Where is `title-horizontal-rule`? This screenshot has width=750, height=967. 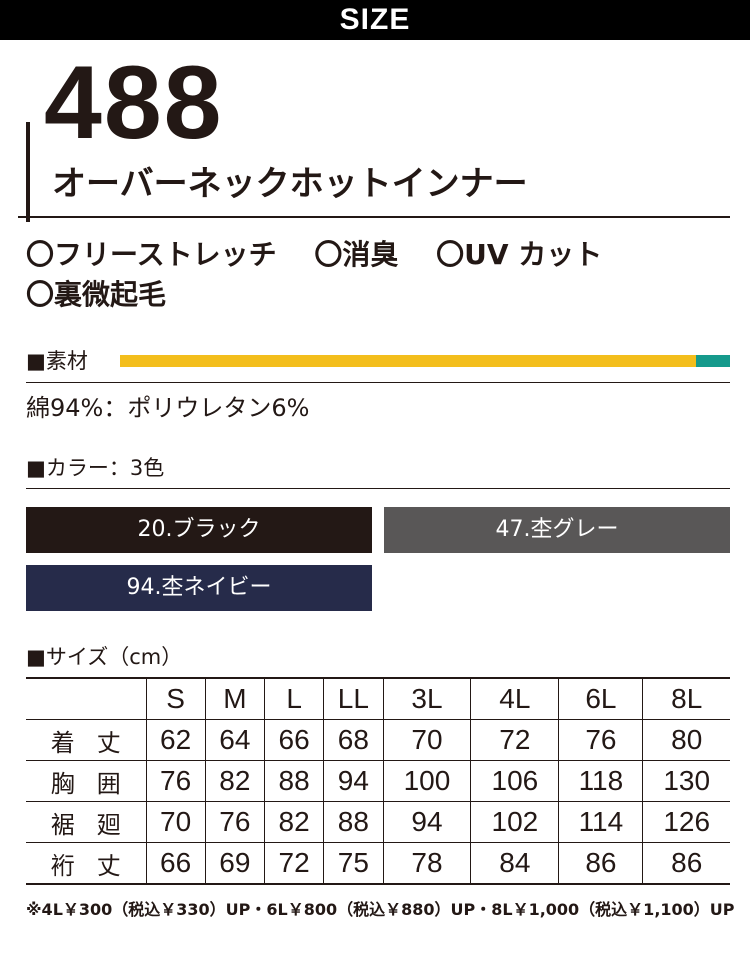 title-horizontal-rule is located at coordinates (374, 217).